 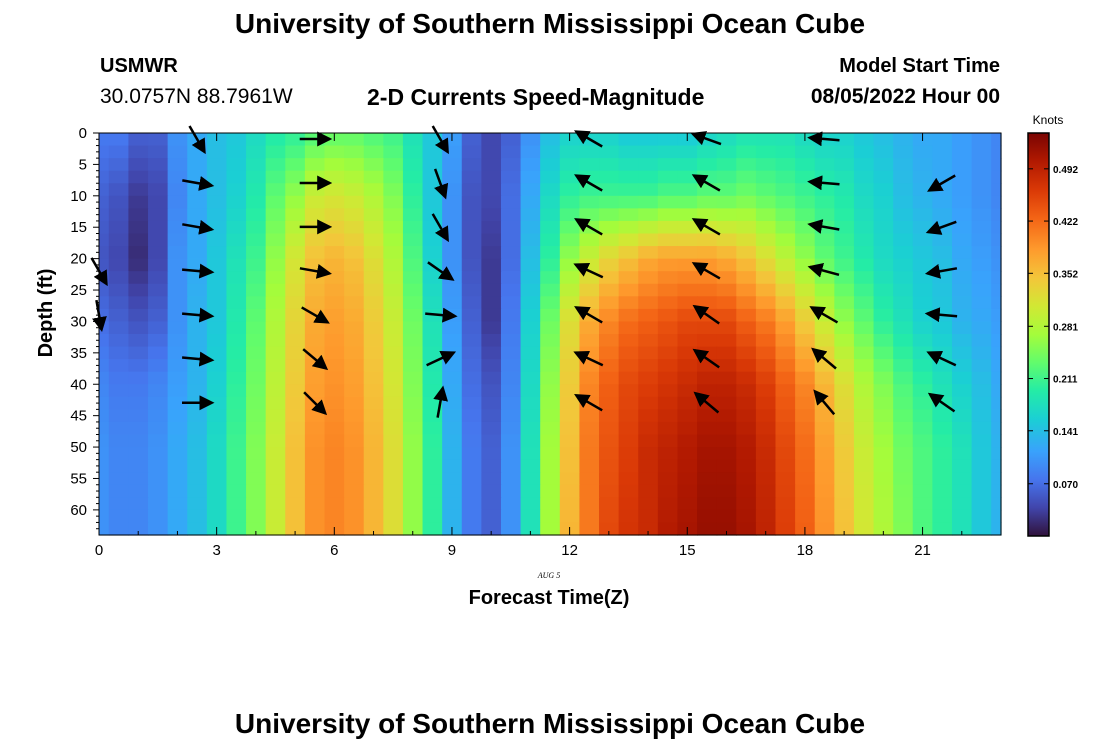 What do you see at coordinates (139, 66) in the screenshot?
I see `station-id: USMWR` at bounding box center [139, 66].